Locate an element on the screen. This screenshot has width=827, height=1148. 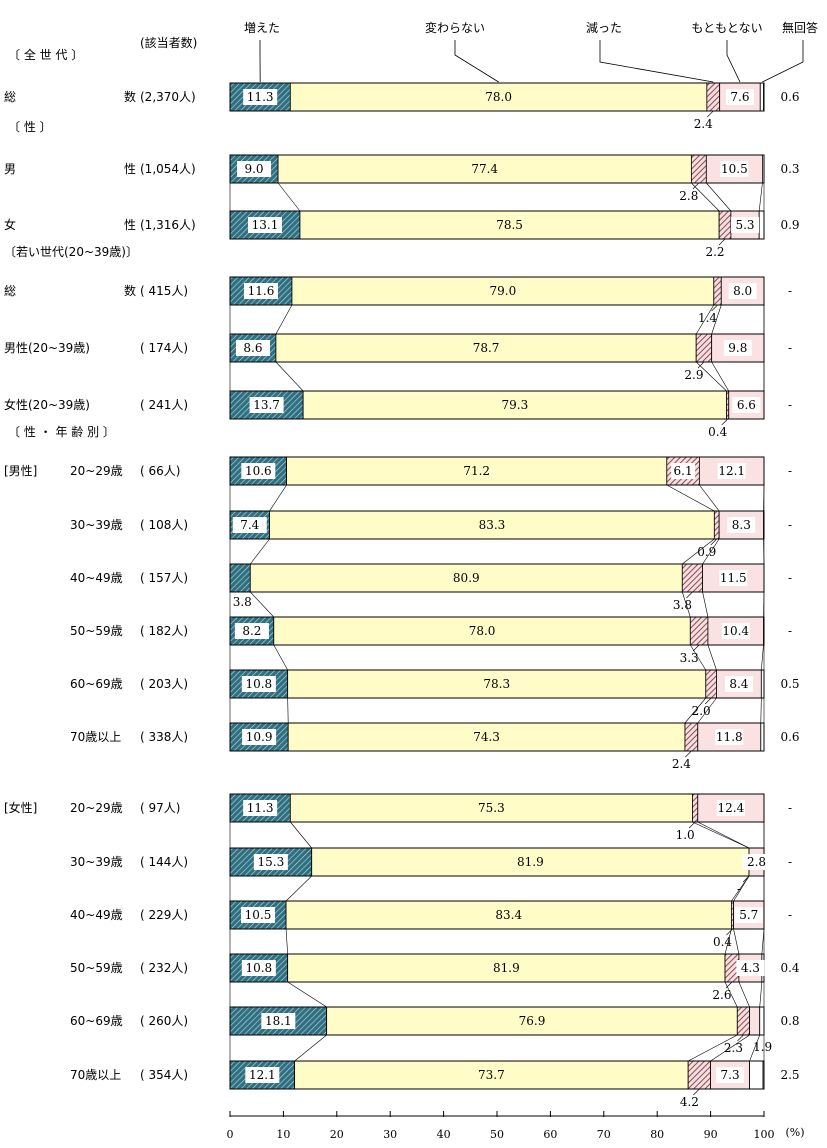
row-count: ( 260人) is located at coordinates (164, 1021).